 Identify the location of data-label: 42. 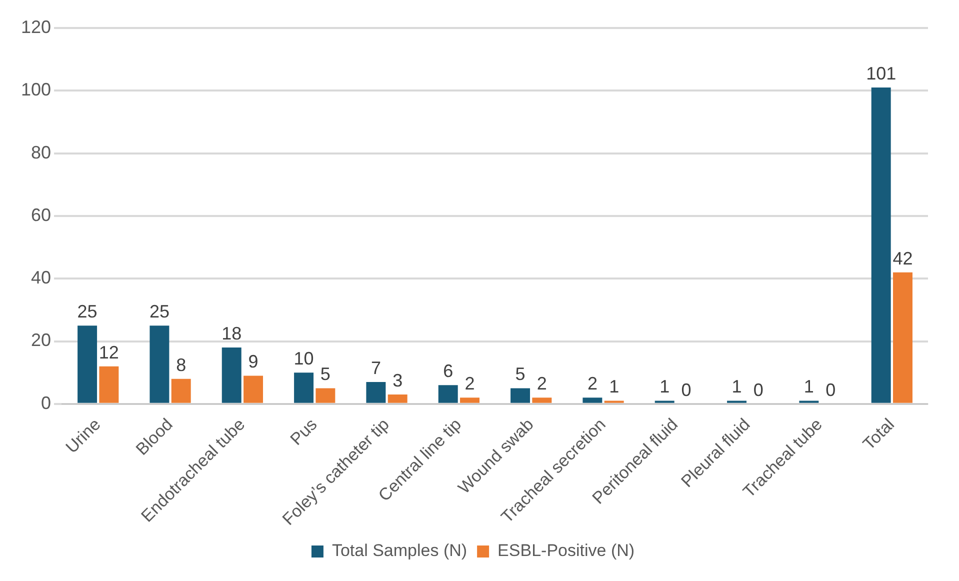
(902, 258).